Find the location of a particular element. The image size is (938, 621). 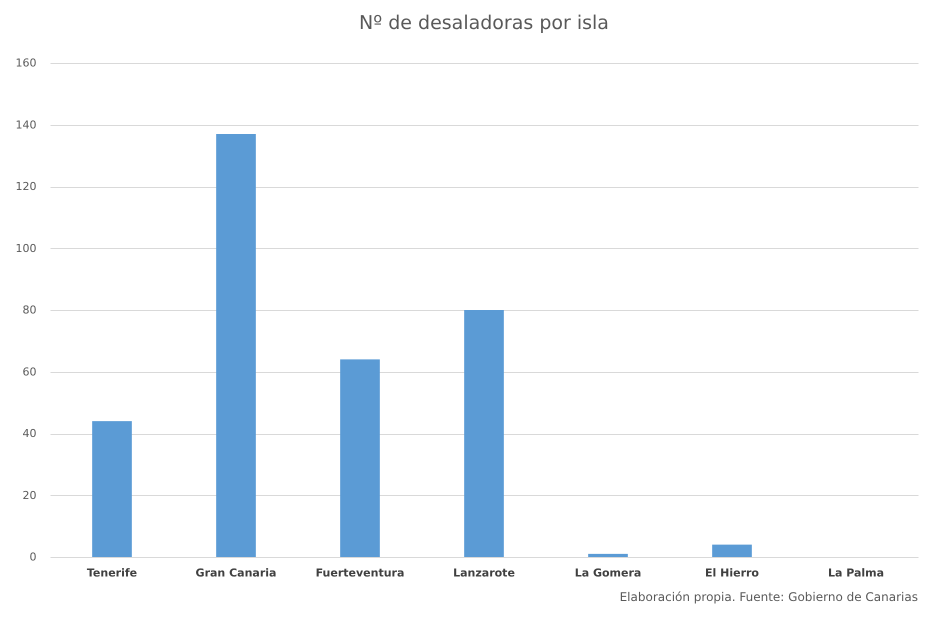

y-tick-label: 140 is located at coordinates (26, 125).